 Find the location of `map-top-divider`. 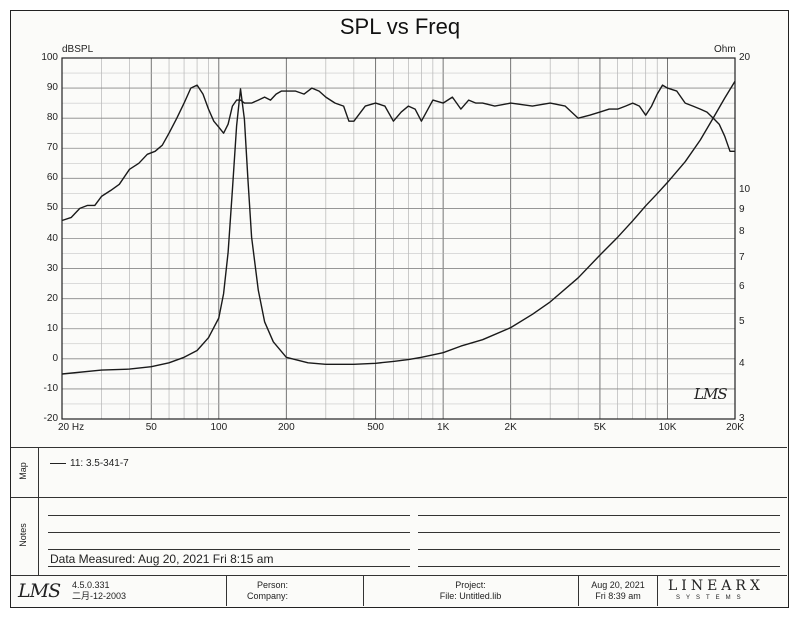

map-top-divider is located at coordinates (399, 447).